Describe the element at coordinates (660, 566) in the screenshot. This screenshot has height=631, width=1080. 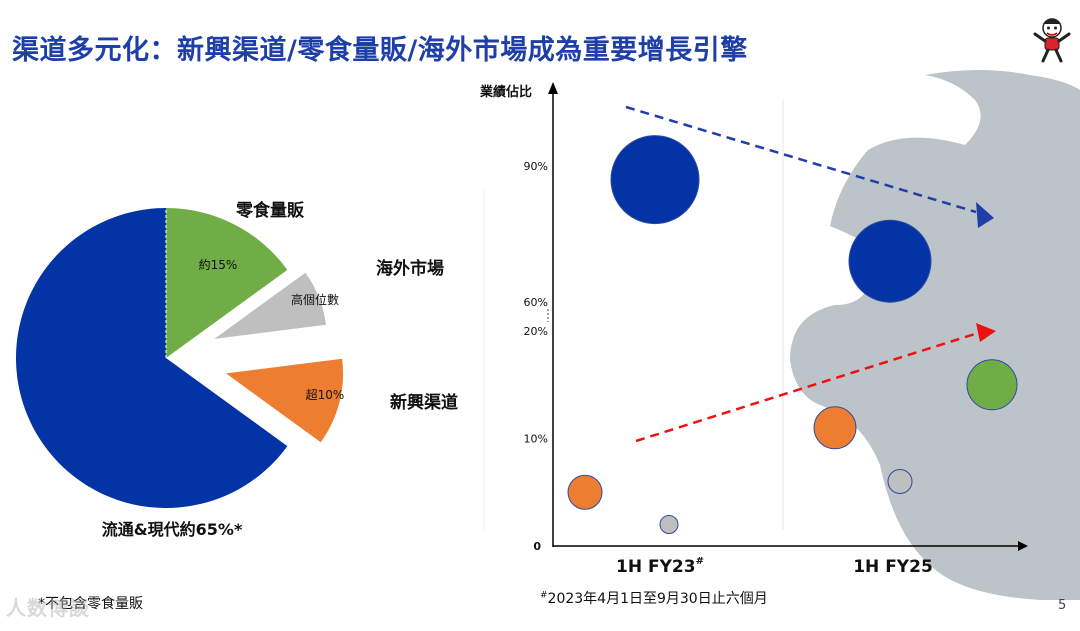
I see `x-category-1h-fy23: 1H FY23#` at that location.